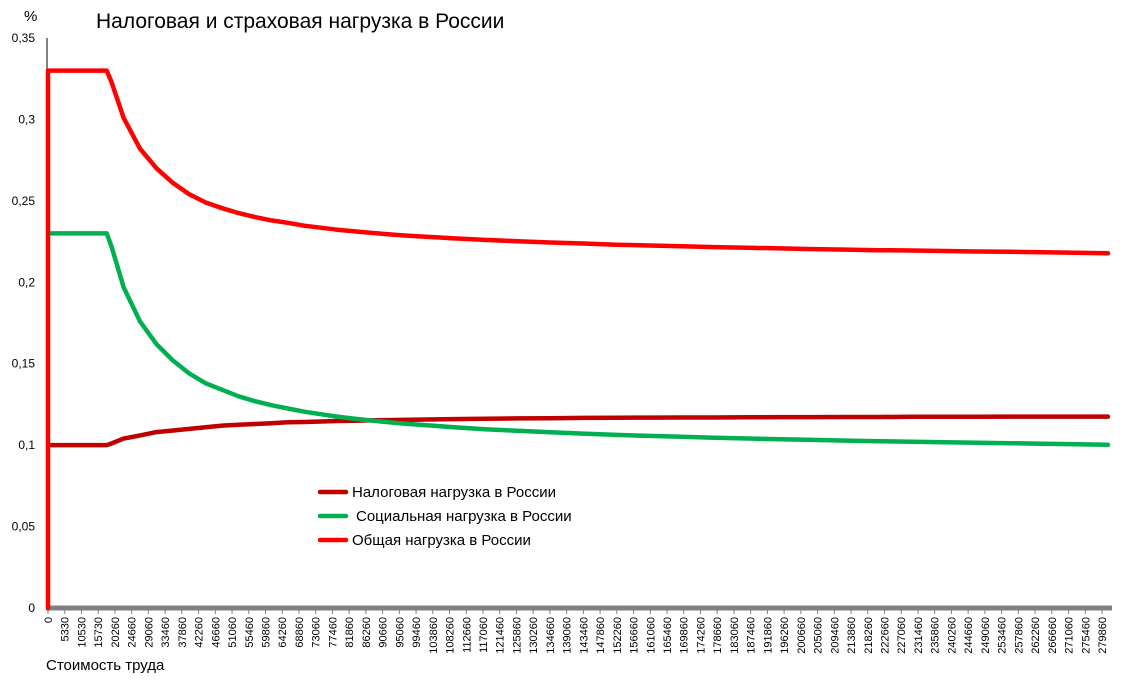 The image size is (1134, 688). Describe the element at coordinates (183, 632) in the screenshot. I see `x-tick-label: 37860` at that location.